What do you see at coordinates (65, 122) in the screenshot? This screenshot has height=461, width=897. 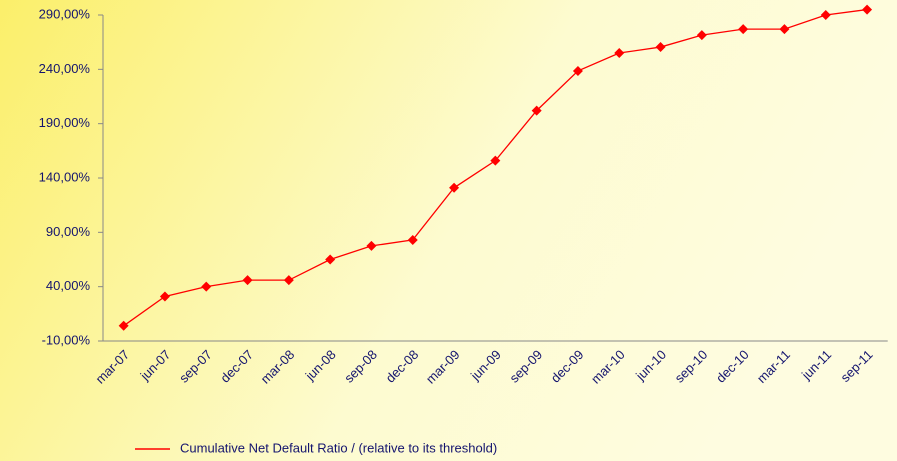 I see `y-tick-label: 190,00%` at bounding box center [65, 122].